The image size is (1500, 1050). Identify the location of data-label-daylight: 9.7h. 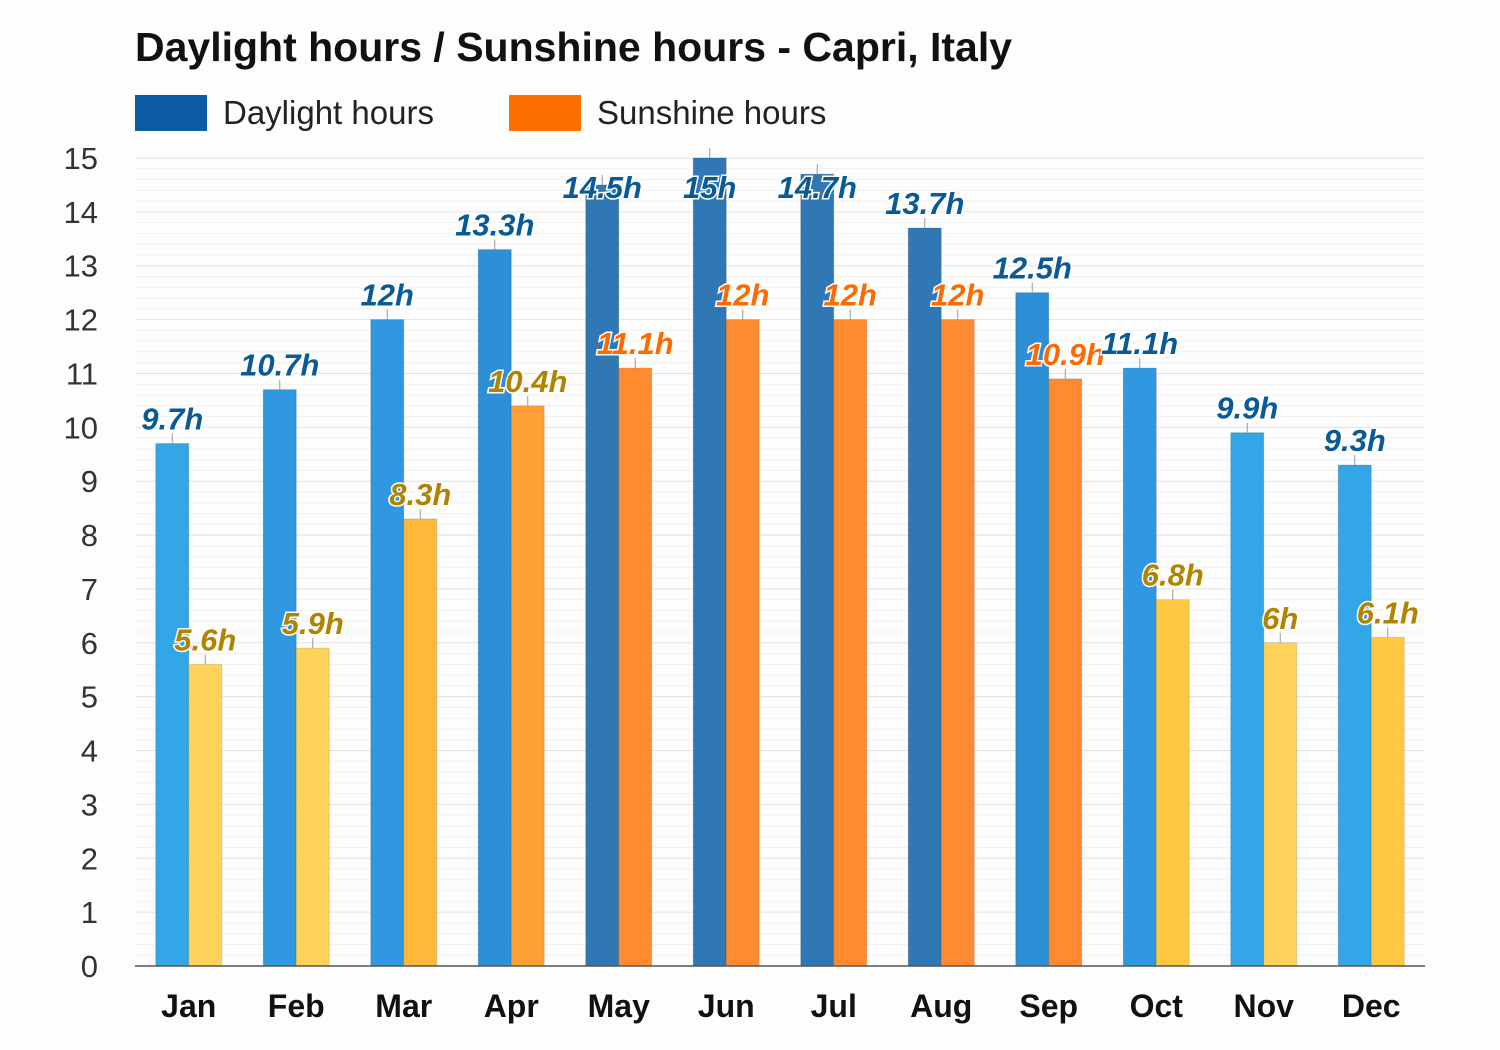
(172, 418).